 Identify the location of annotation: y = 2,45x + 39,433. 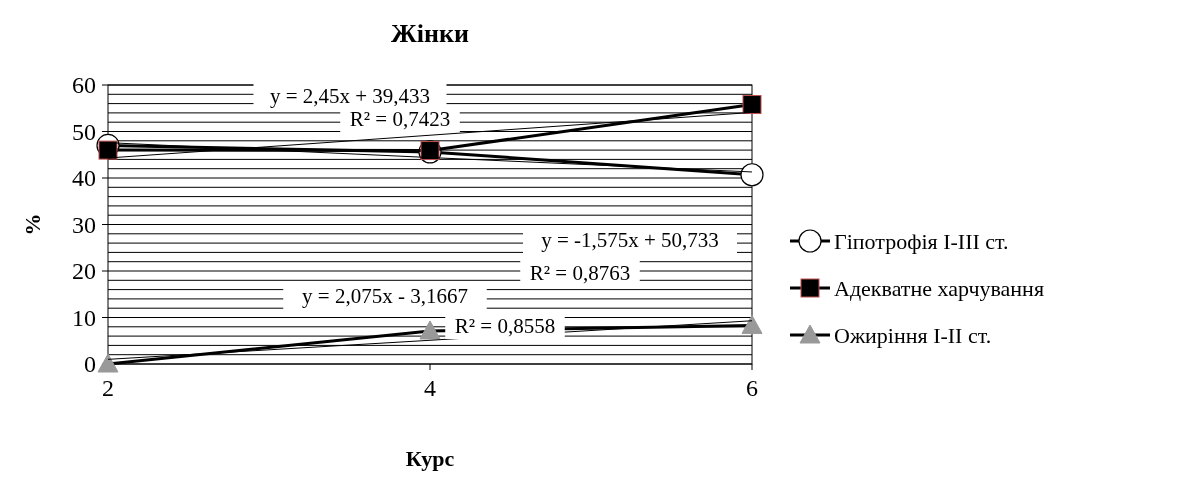
(350, 96).